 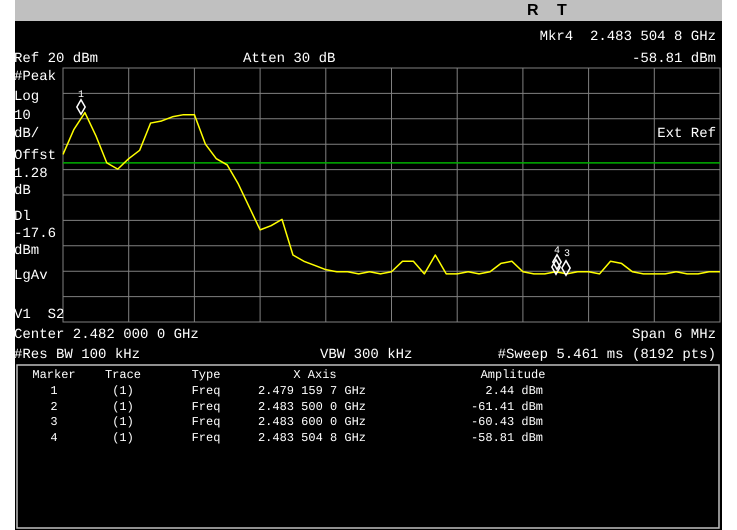 What do you see at coordinates (22, 191) in the screenshot?
I see `text: dB` at bounding box center [22, 191].